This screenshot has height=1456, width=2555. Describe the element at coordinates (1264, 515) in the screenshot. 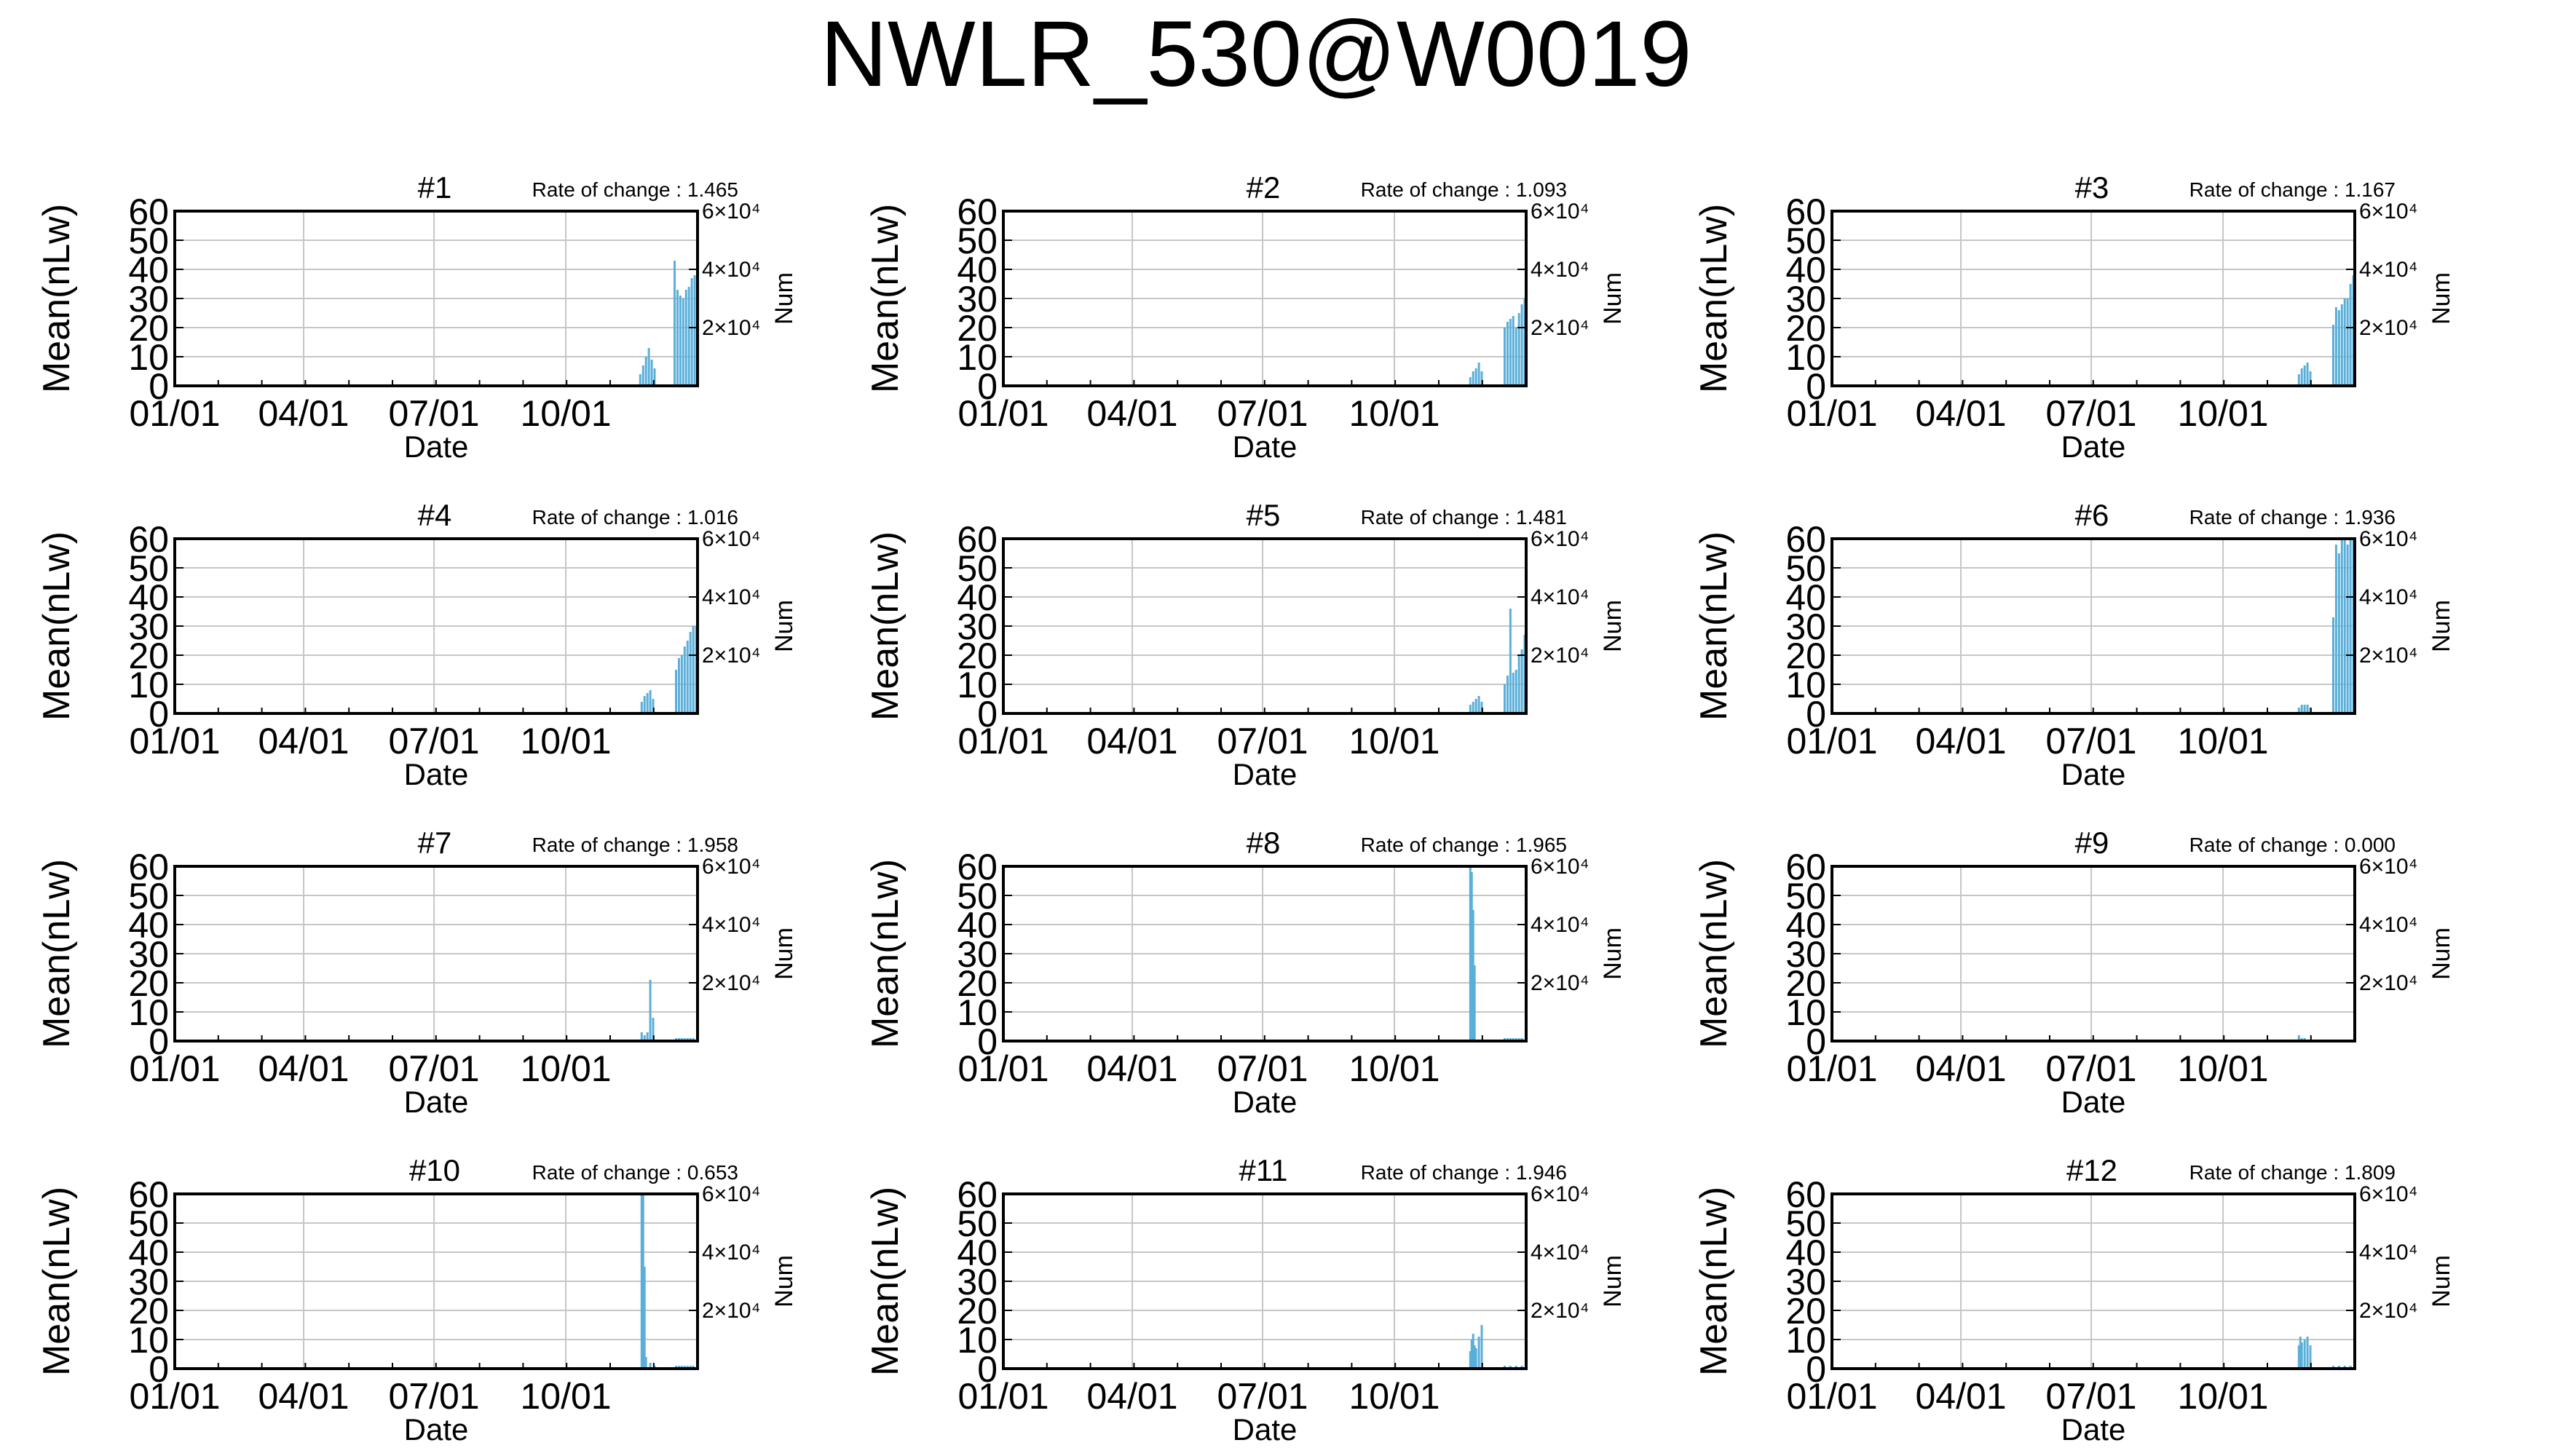

I see `panel-title: #5` at that location.